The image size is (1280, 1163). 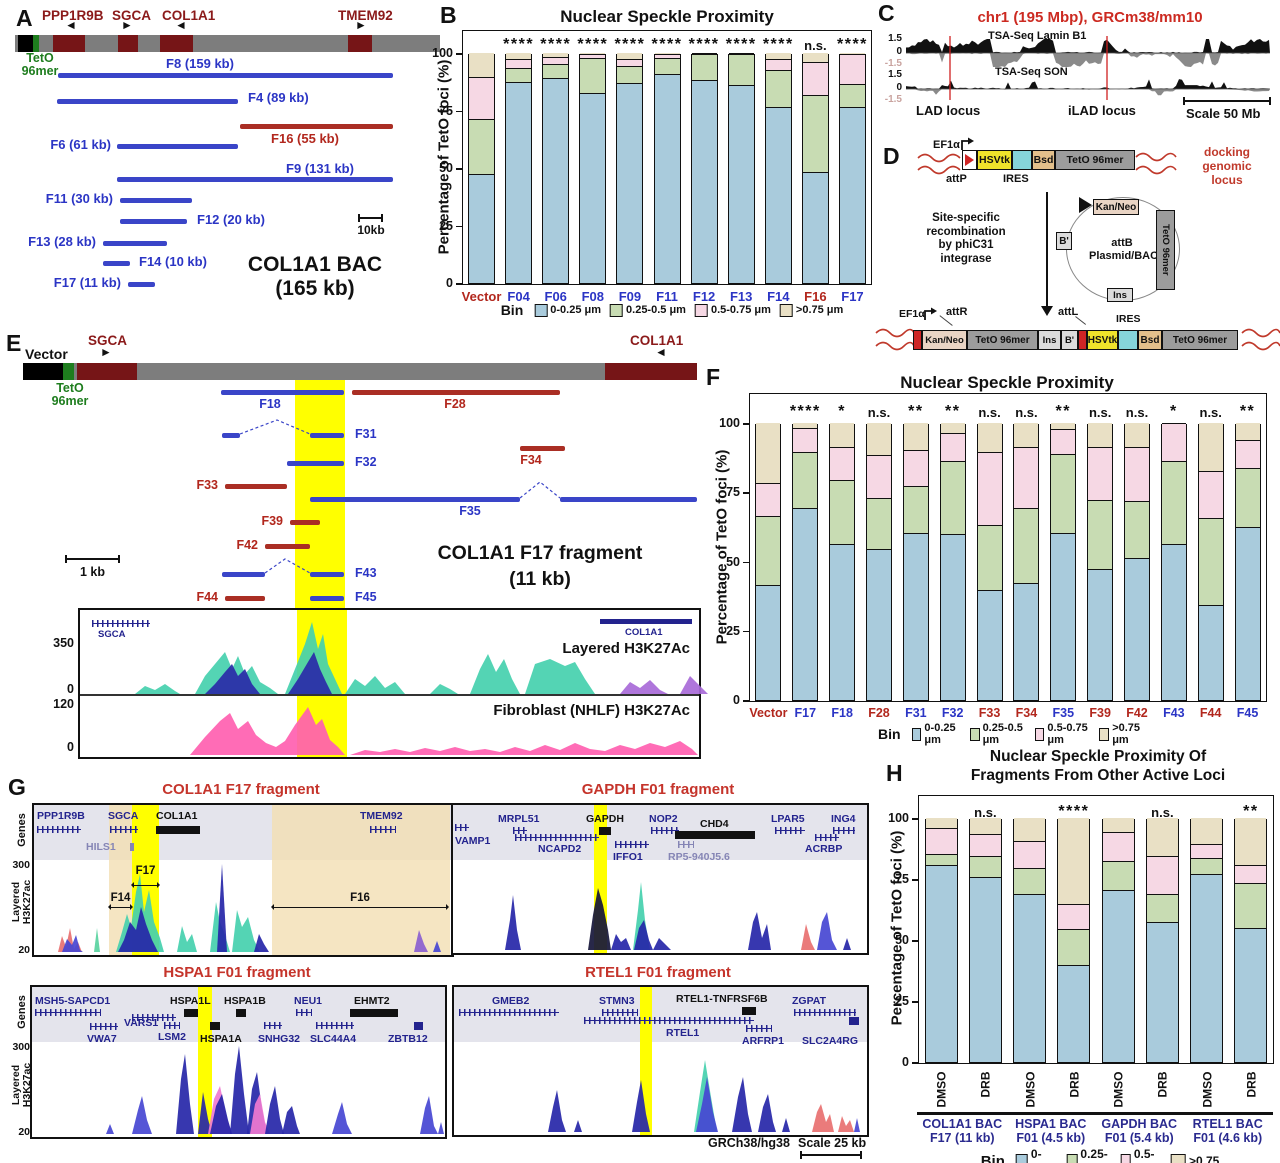 I want to click on g-gene-glyph-HSPA1B, so click(x=241, y=1013).